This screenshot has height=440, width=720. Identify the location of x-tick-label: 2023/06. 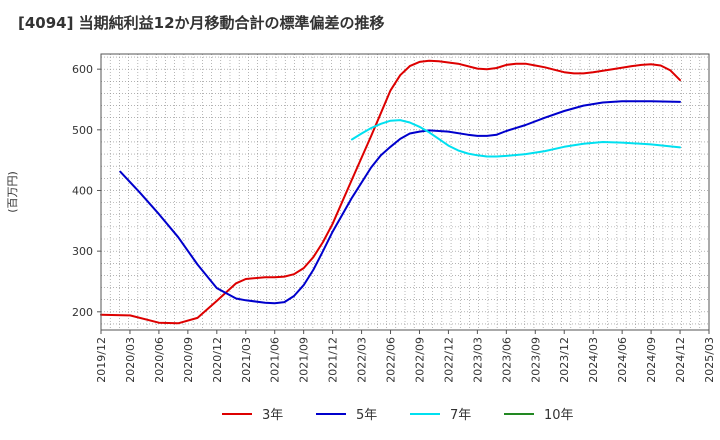
(506, 360).